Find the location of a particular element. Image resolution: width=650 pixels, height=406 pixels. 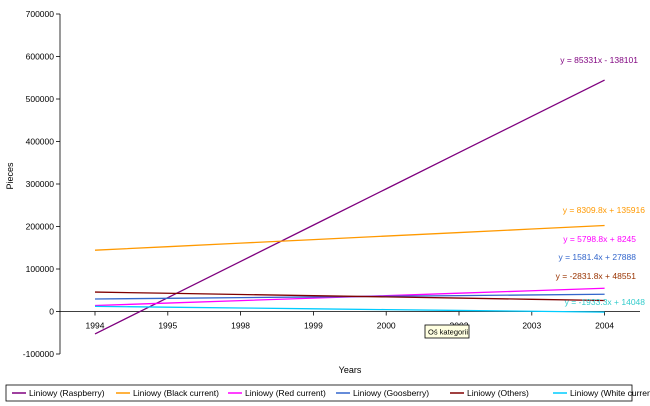

x-tick-label: 1994 is located at coordinates (95, 326).